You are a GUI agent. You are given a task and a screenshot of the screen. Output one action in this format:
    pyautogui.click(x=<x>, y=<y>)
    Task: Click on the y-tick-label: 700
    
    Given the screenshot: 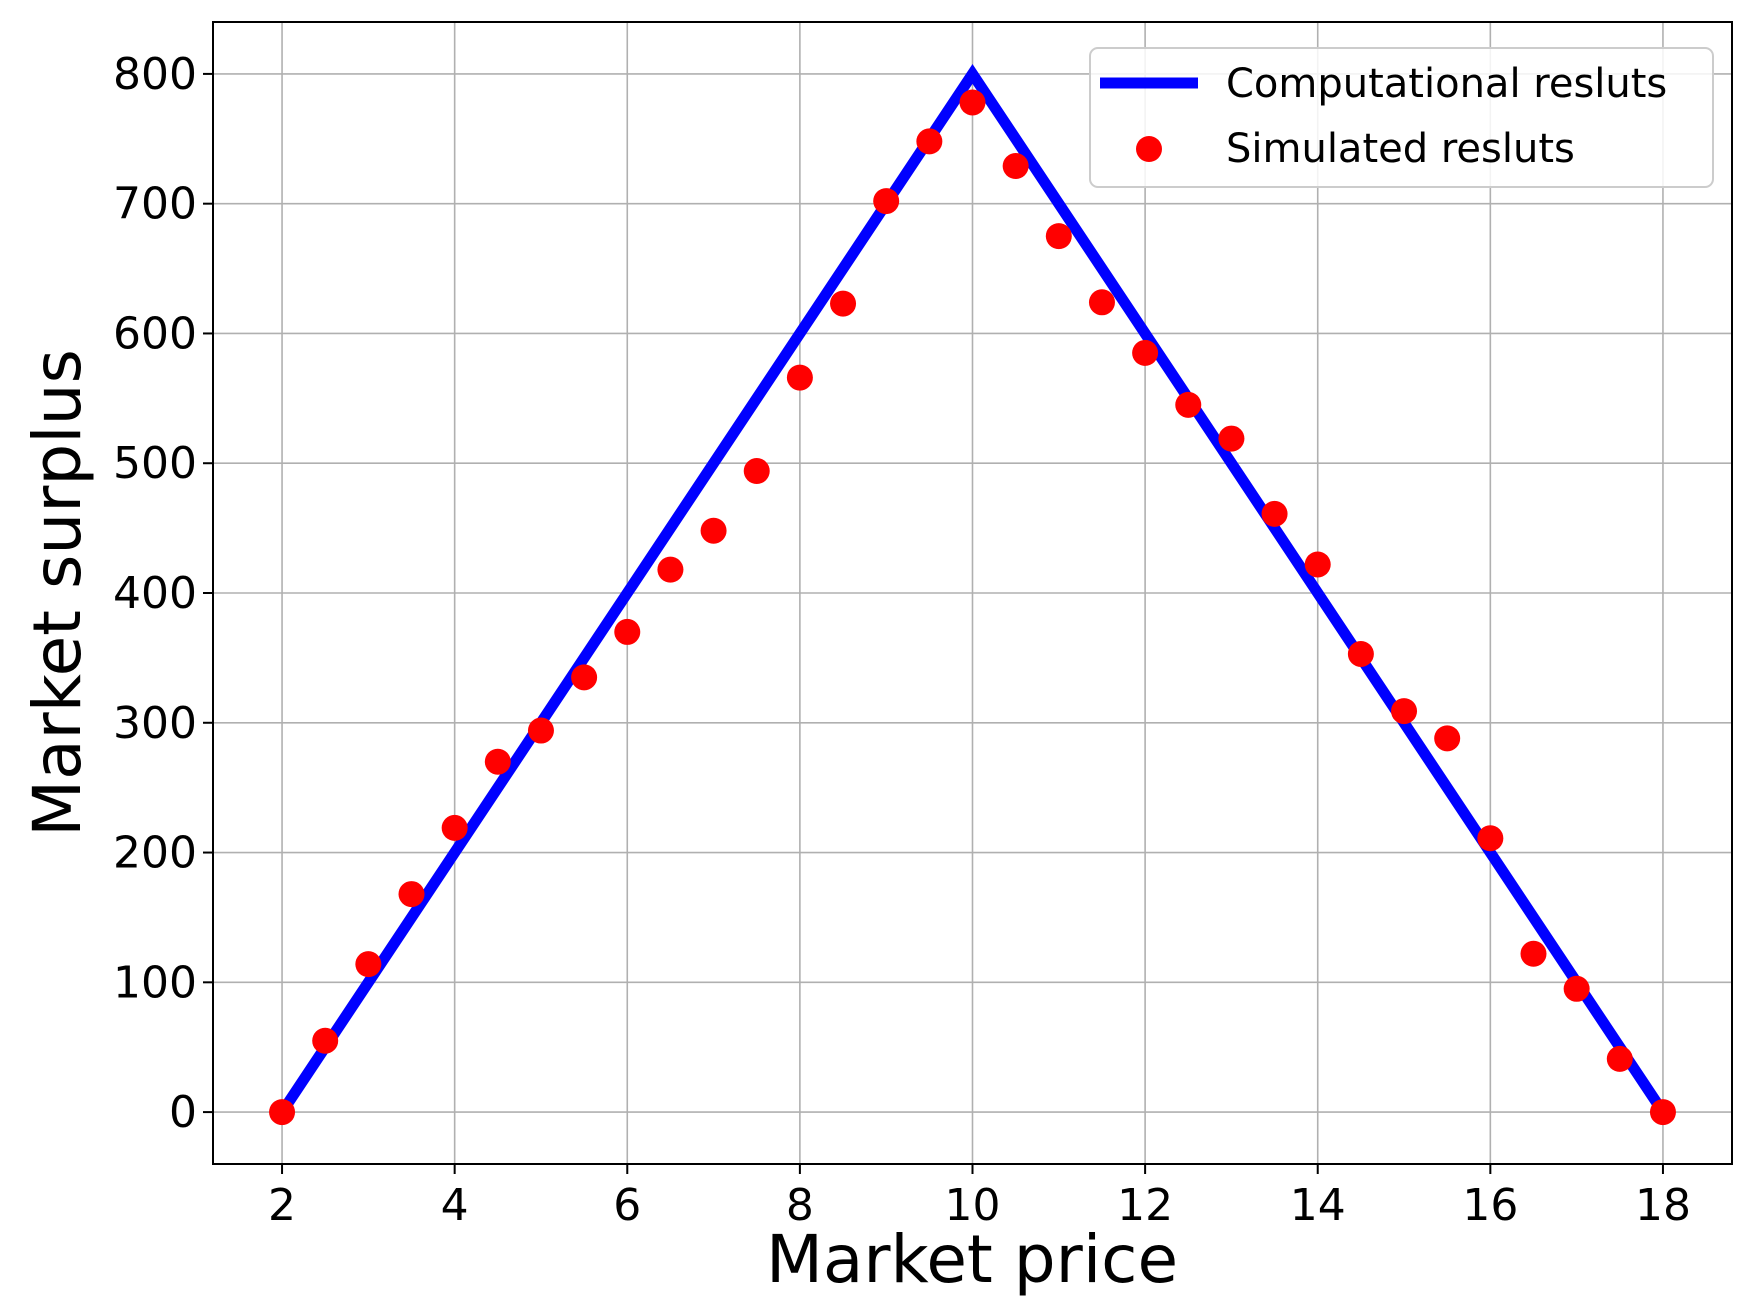 What is the action you would take?
    pyautogui.click(x=155, y=204)
    